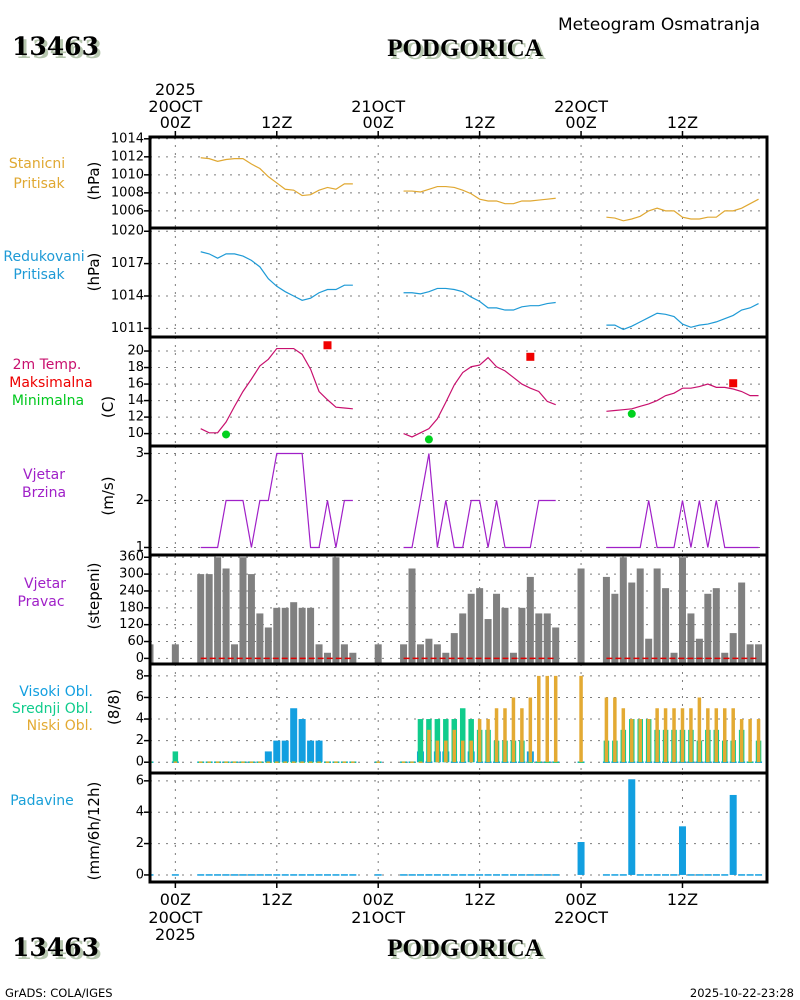 Image resolution: width=800 pixels, height=1000 pixels. Describe the element at coordinates (378, 899) in the screenshot. I see `bottom-time-label: 00Z` at that location.